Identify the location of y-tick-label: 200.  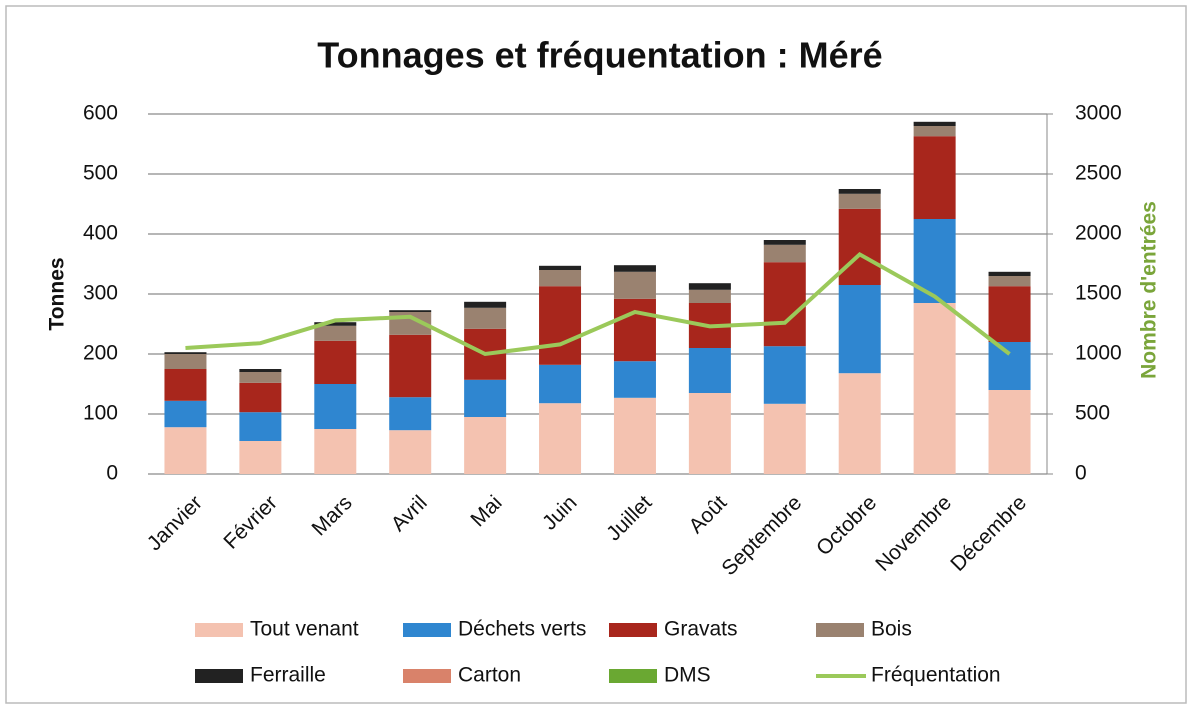
(100, 353).